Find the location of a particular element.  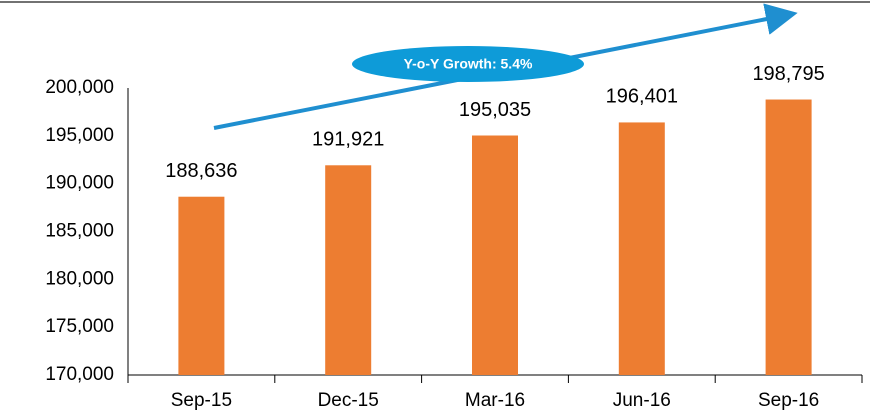

annotation: Y-o-Y Growth: 5.4% is located at coordinates (468, 64).